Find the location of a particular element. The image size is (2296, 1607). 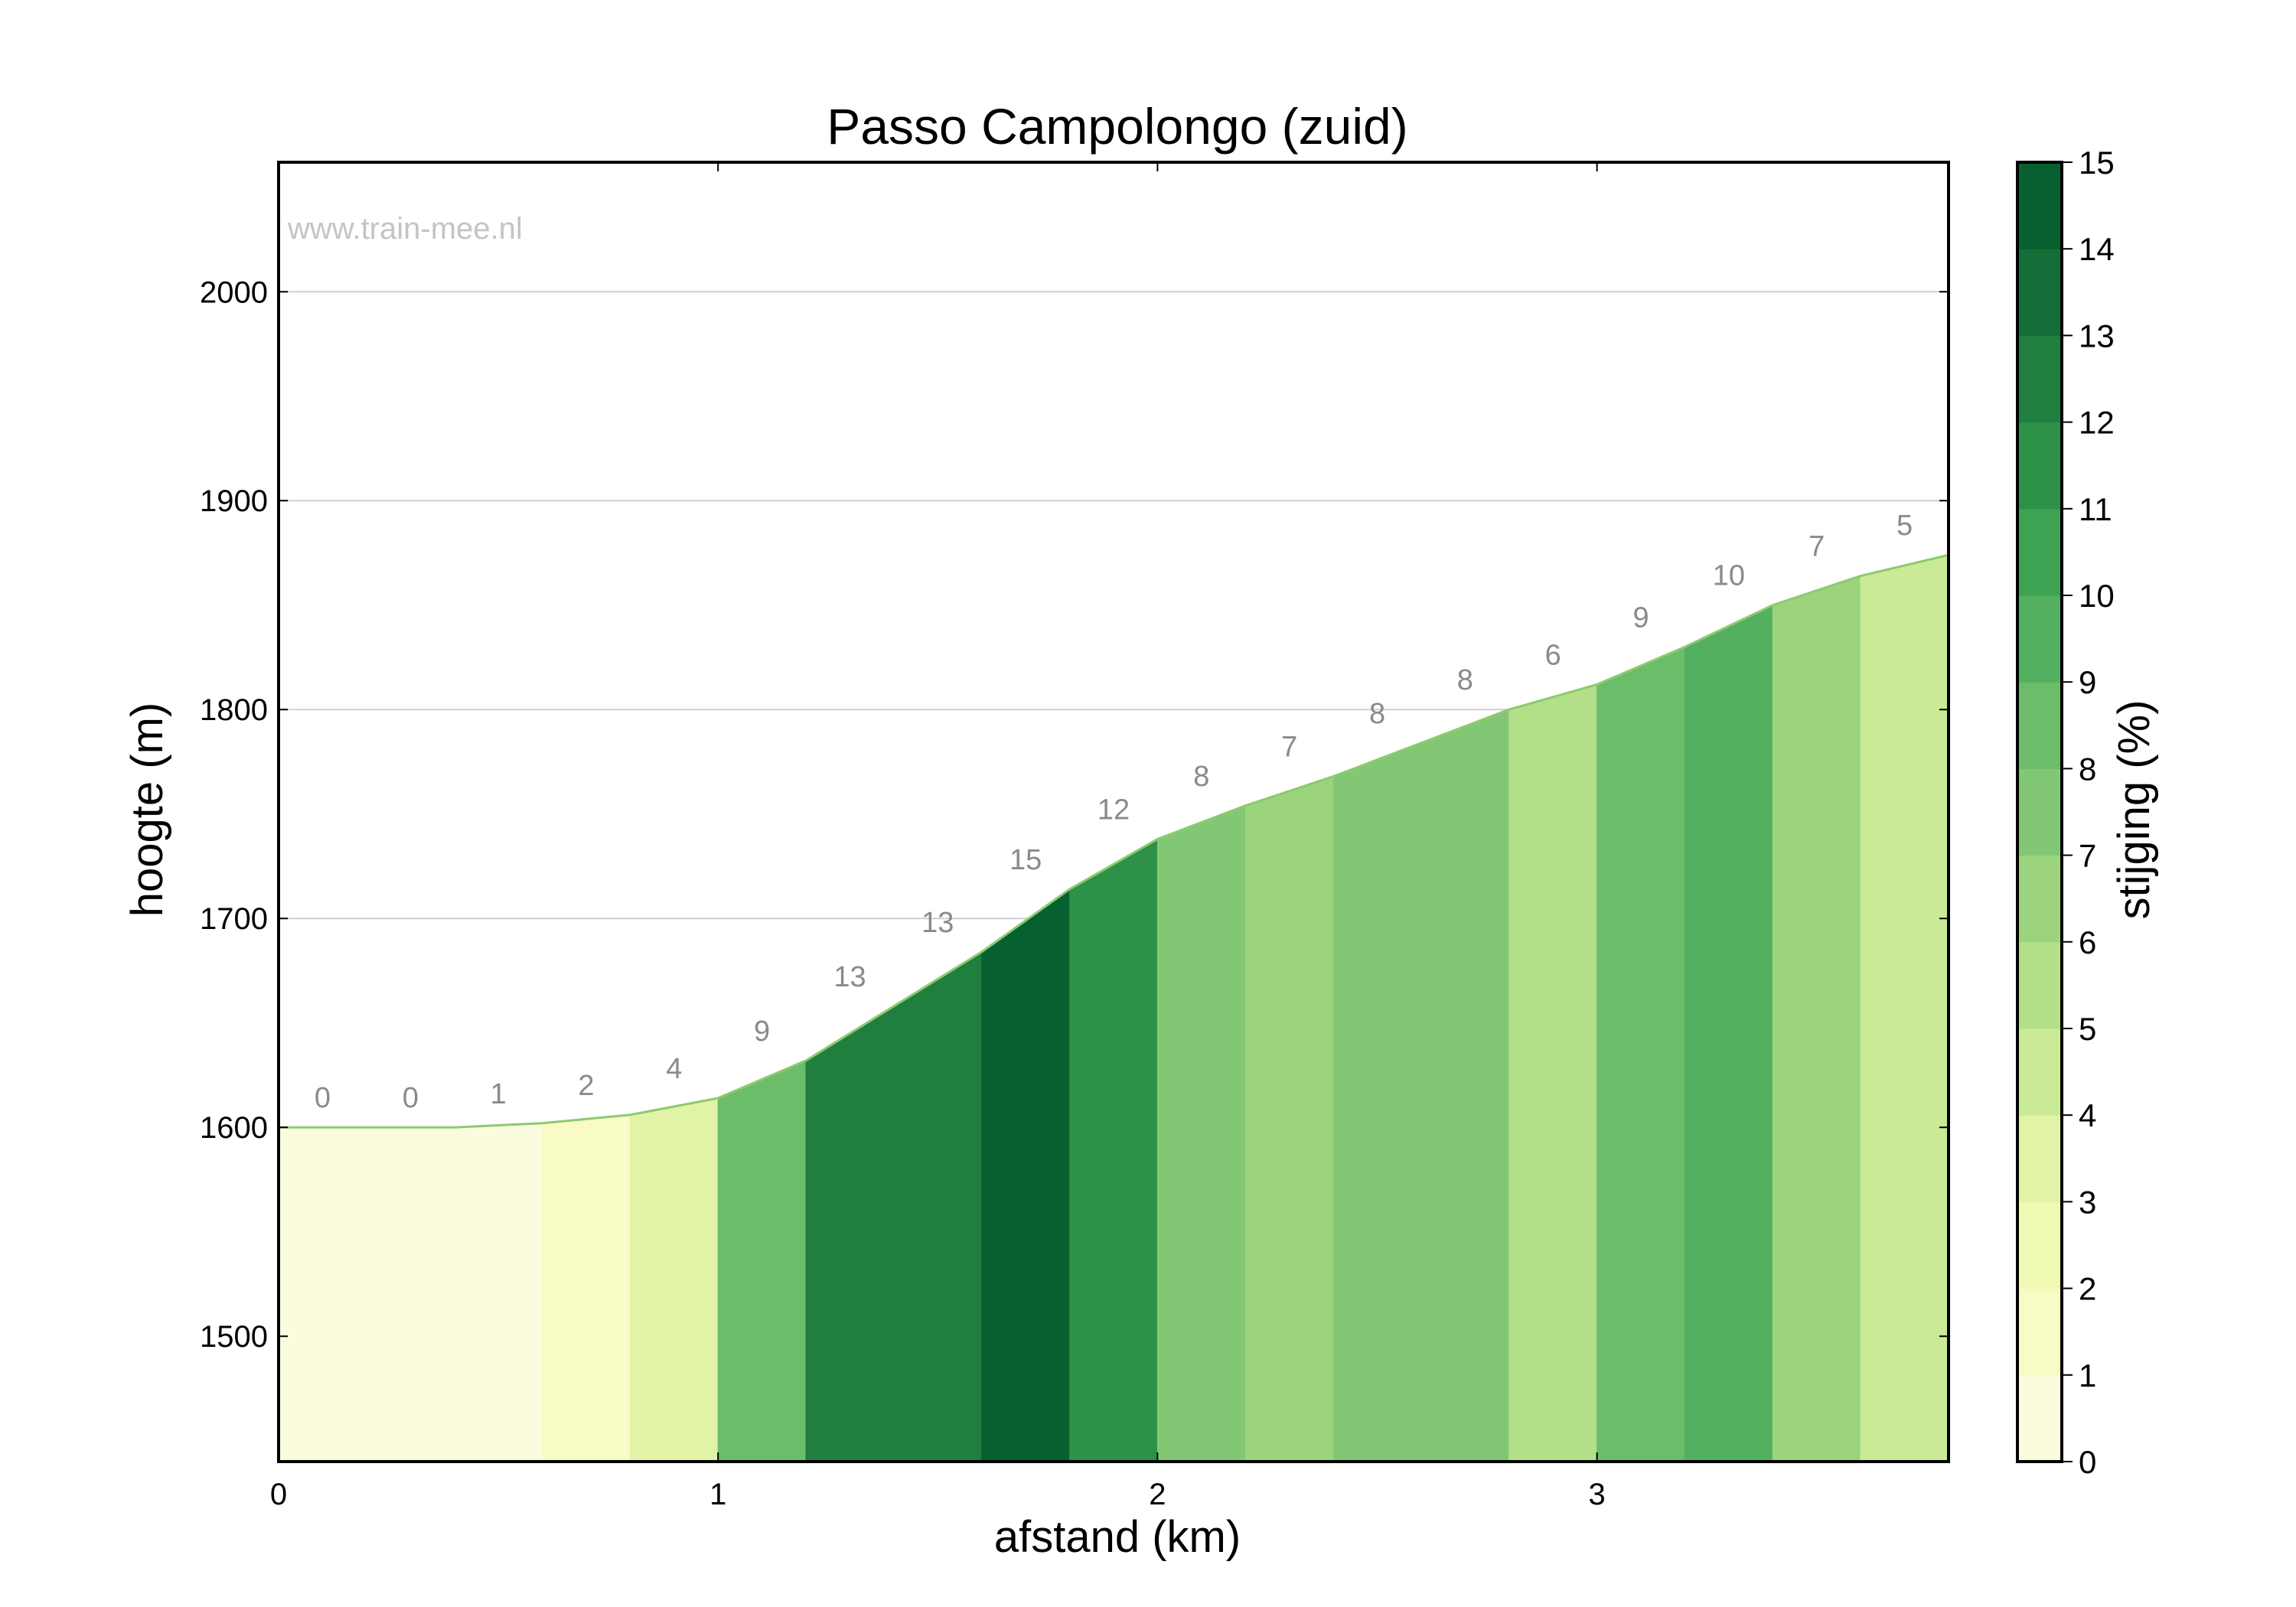

grade-label: 12 is located at coordinates (1113, 810).